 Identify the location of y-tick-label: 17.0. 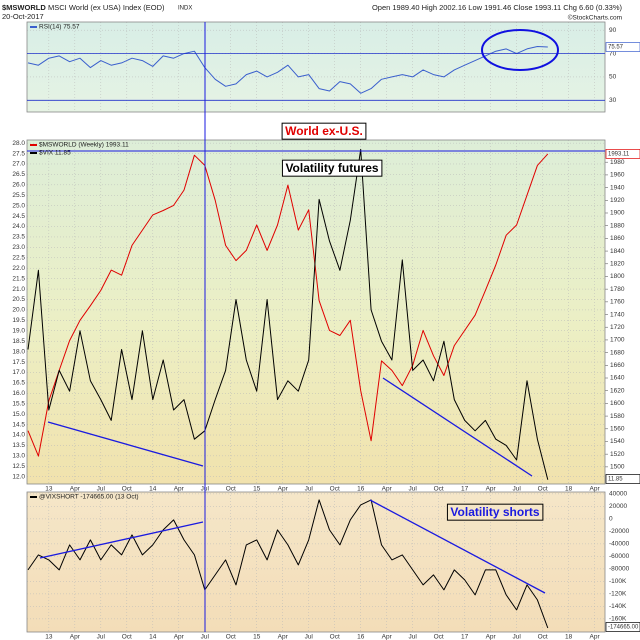
(18, 372).